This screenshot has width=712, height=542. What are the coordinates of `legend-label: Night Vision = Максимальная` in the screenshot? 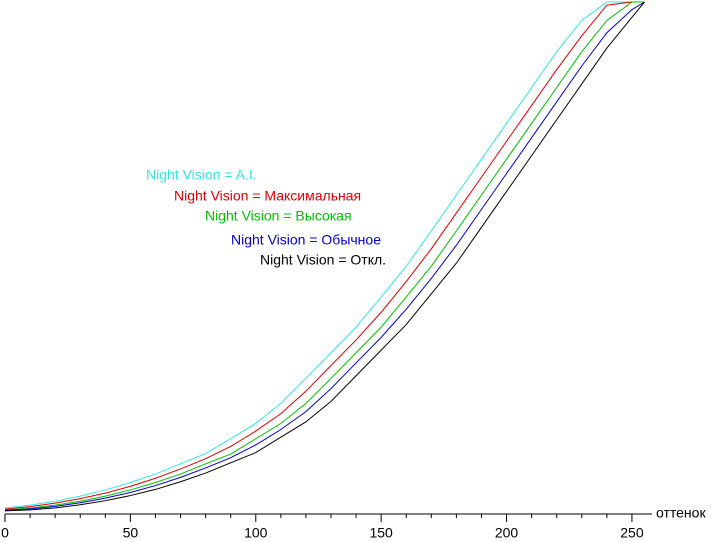 It's located at (267, 196).